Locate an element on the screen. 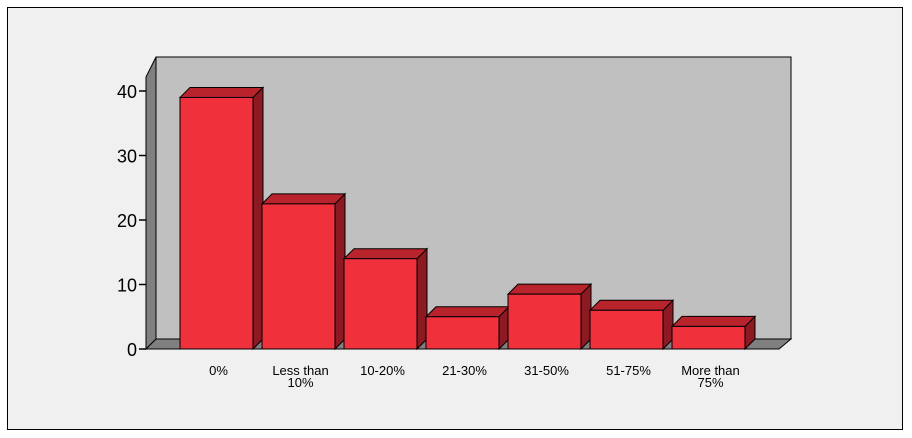 The height and width of the screenshot is (438, 912). y-tick-label: 10 is located at coordinates (127, 286).